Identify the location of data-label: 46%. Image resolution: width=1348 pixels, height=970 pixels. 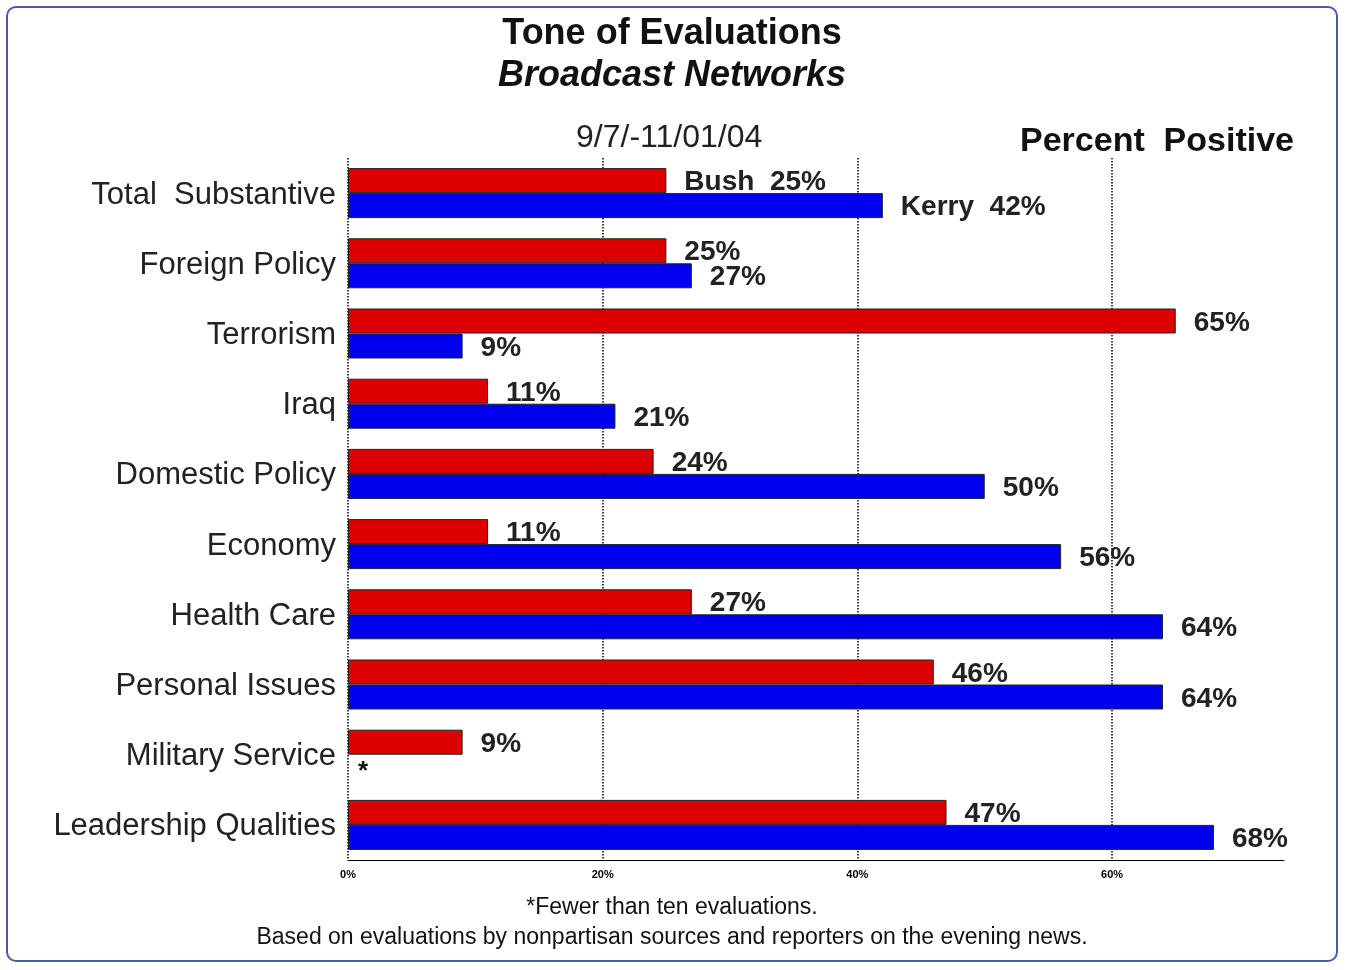
(979, 672).